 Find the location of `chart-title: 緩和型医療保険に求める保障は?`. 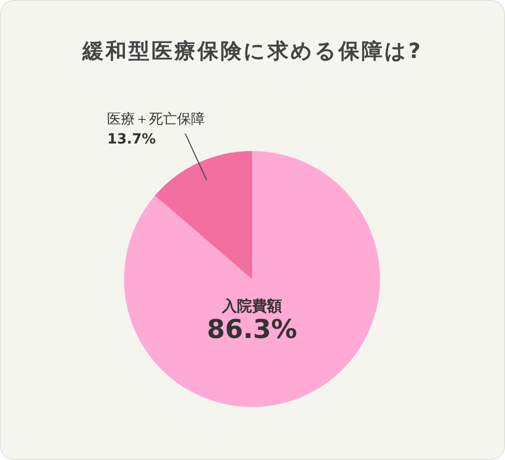

chart-title: 緩和型医療保険に求める保障は? is located at coordinates (252, 51).